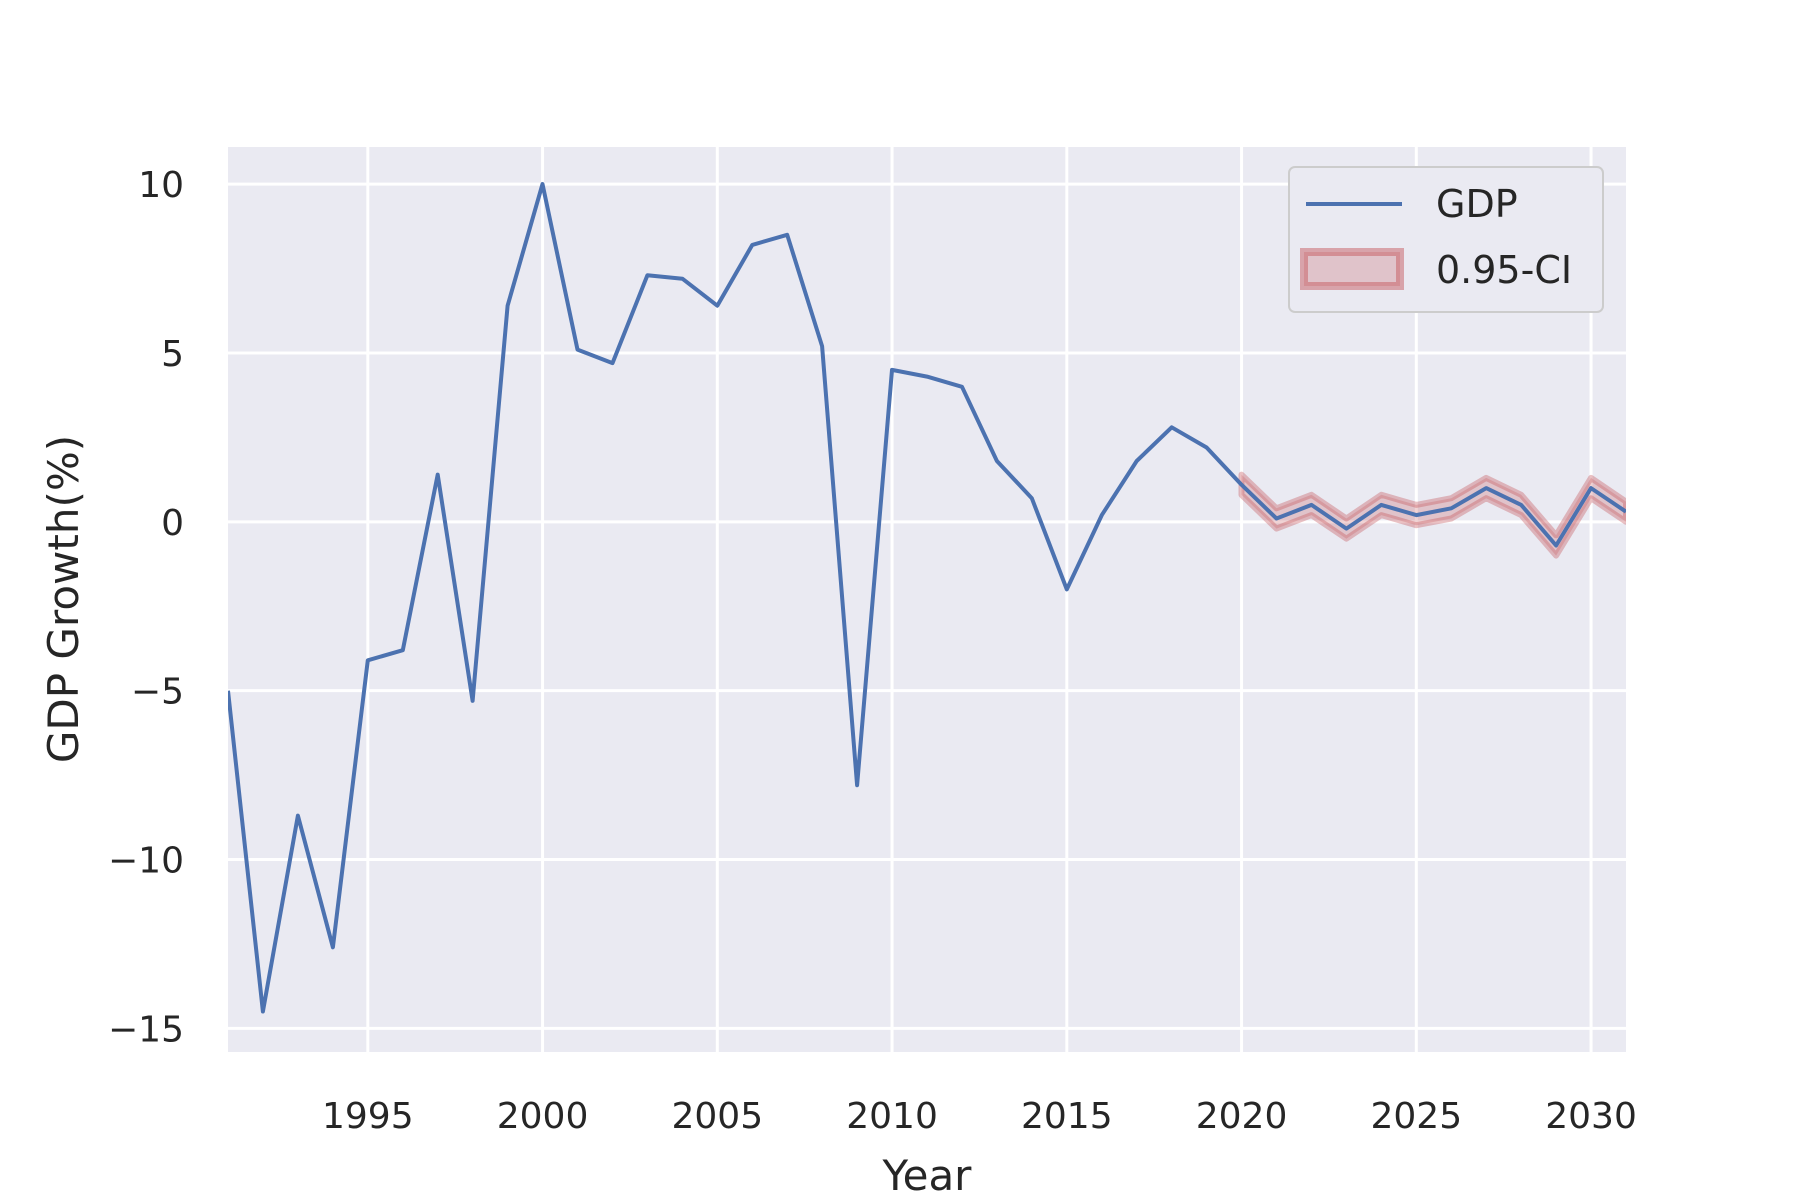  What do you see at coordinates (543, 1116) in the screenshot?
I see `x-tick-label-2000: 2000` at bounding box center [543, 1116].